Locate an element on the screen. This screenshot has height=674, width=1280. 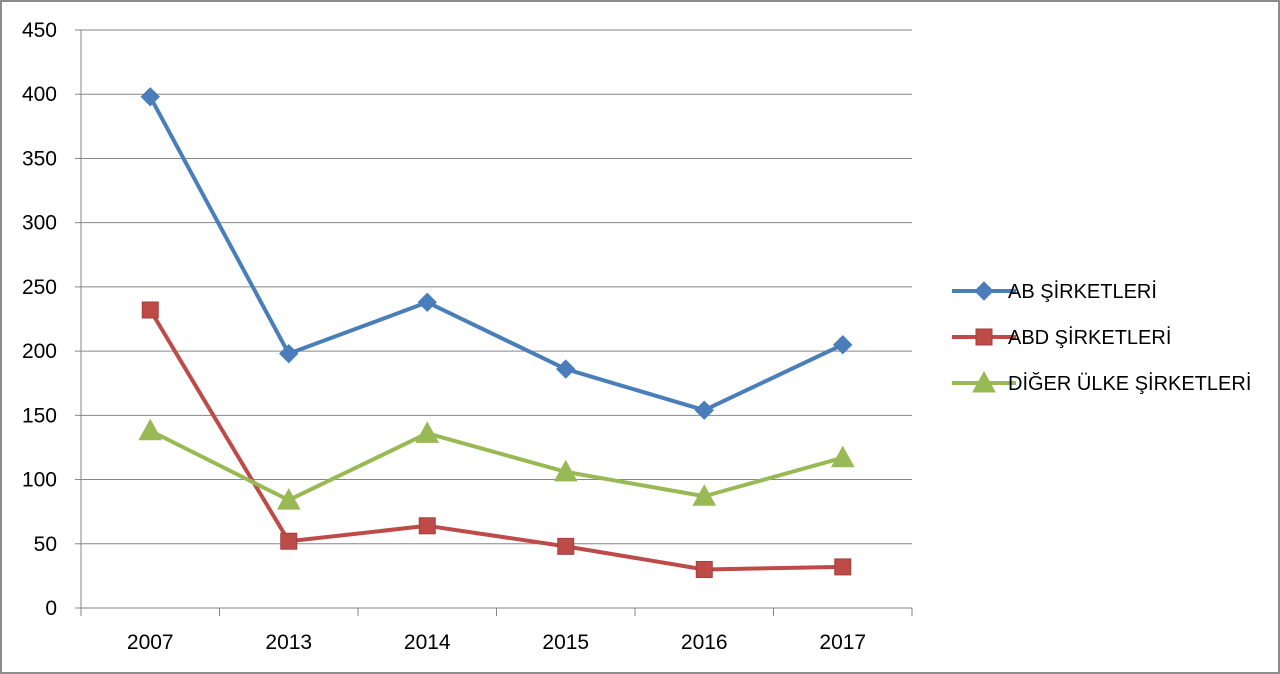
y-tick-label: 250 is located at coordinates (39, 287).